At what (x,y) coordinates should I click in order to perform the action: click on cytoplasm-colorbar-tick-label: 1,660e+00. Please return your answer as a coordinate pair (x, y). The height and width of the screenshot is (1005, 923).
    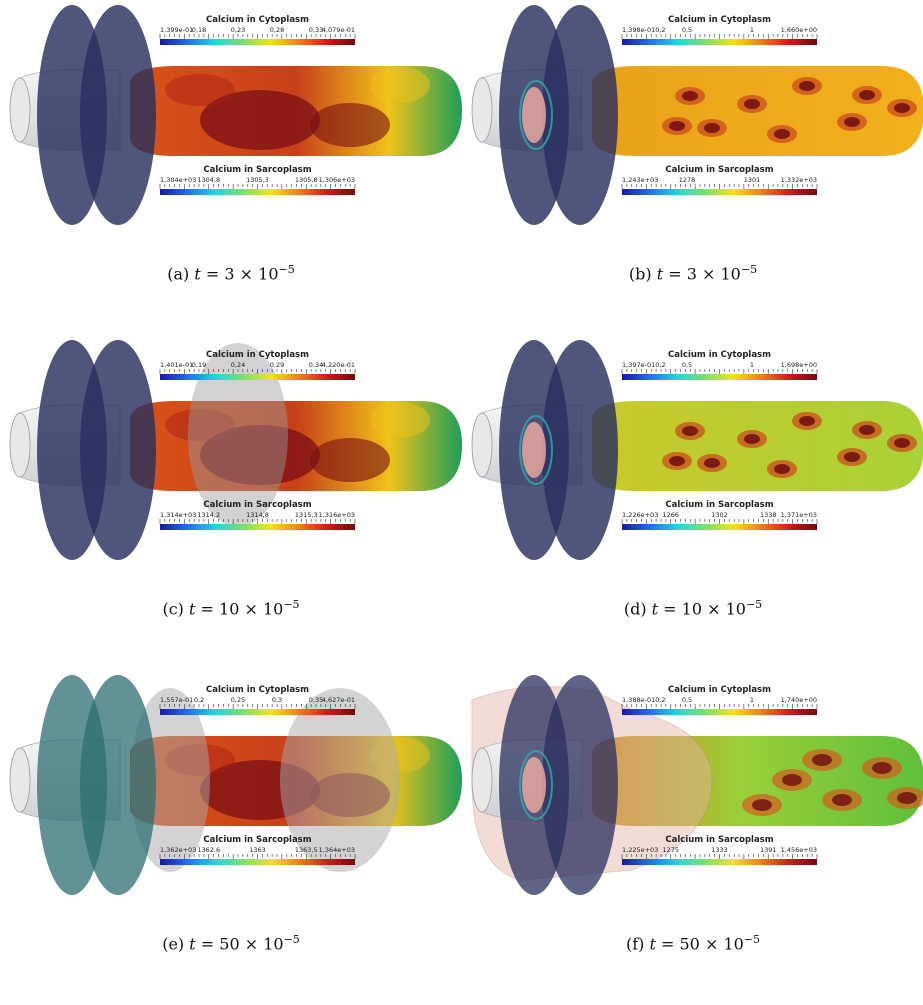
    Looking at the image, I should click on (799, 30).